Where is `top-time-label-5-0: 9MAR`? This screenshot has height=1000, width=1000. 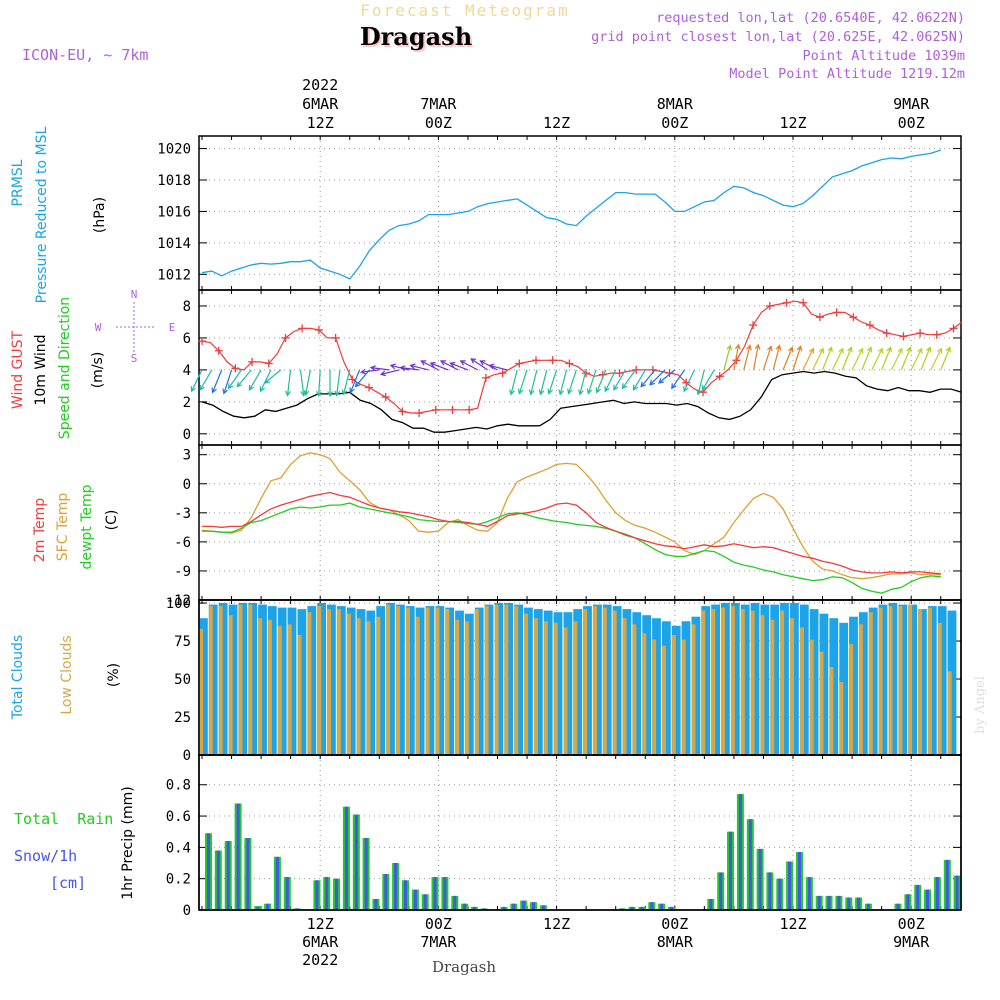 top-time-label-5-0: 9MAR is located at coordinates (911, 104).